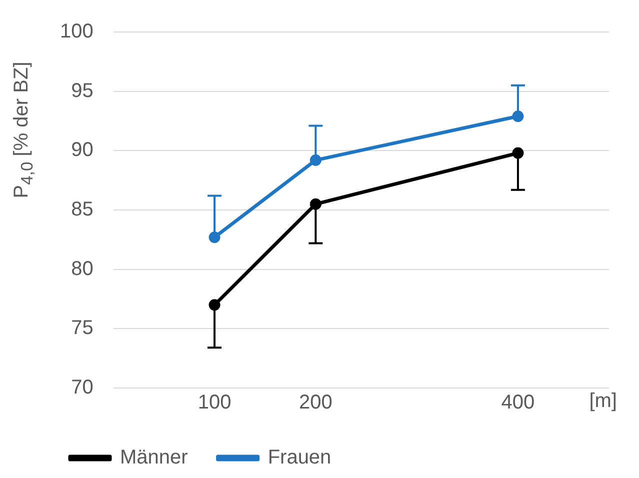 The image size is (639, 478). I want to click on x-tick-label: 100, so click(215, 403).